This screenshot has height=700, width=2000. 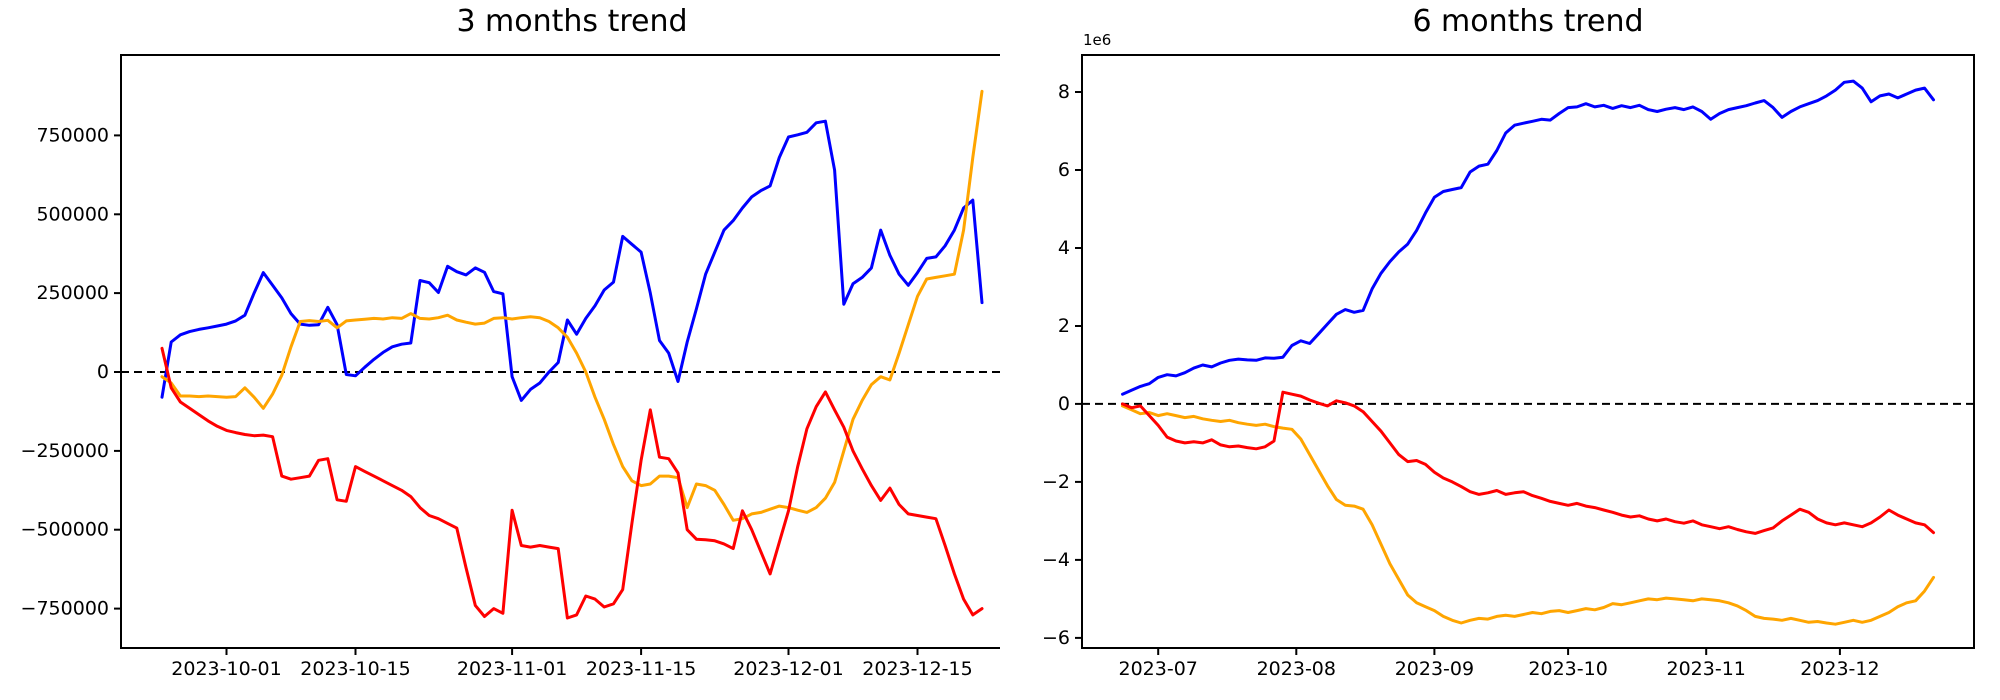 What do you see at coordinates (1064, 92) in the screenshot?
I see `y-tick-label: 8` at bounding box center [1064, 92].